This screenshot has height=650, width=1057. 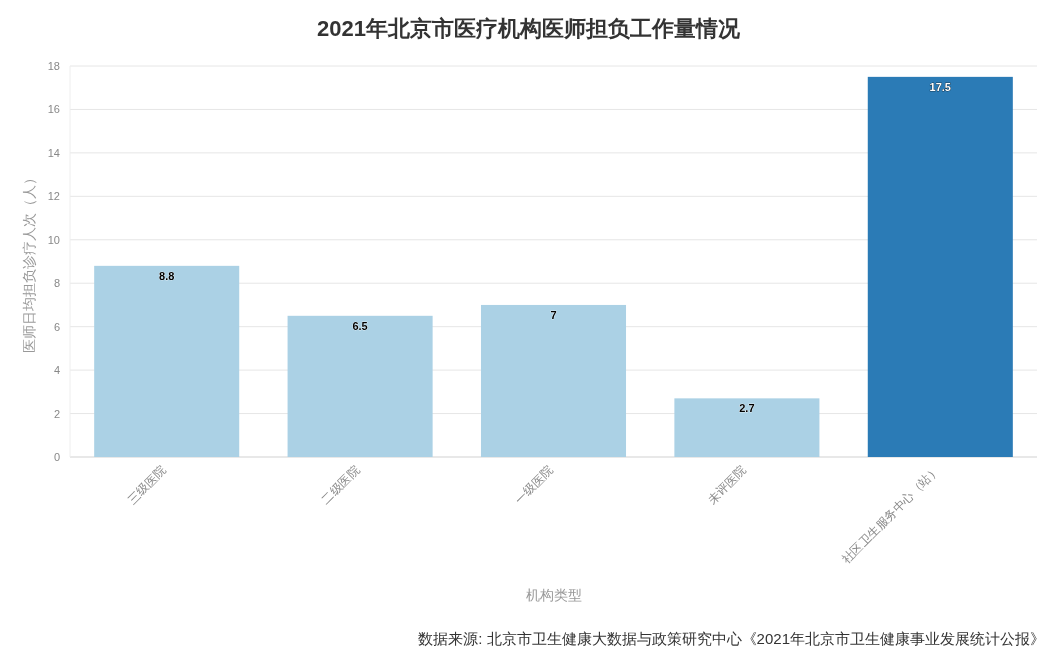 I want to click on y-tick-label: 12, so click(x=53, y=196).